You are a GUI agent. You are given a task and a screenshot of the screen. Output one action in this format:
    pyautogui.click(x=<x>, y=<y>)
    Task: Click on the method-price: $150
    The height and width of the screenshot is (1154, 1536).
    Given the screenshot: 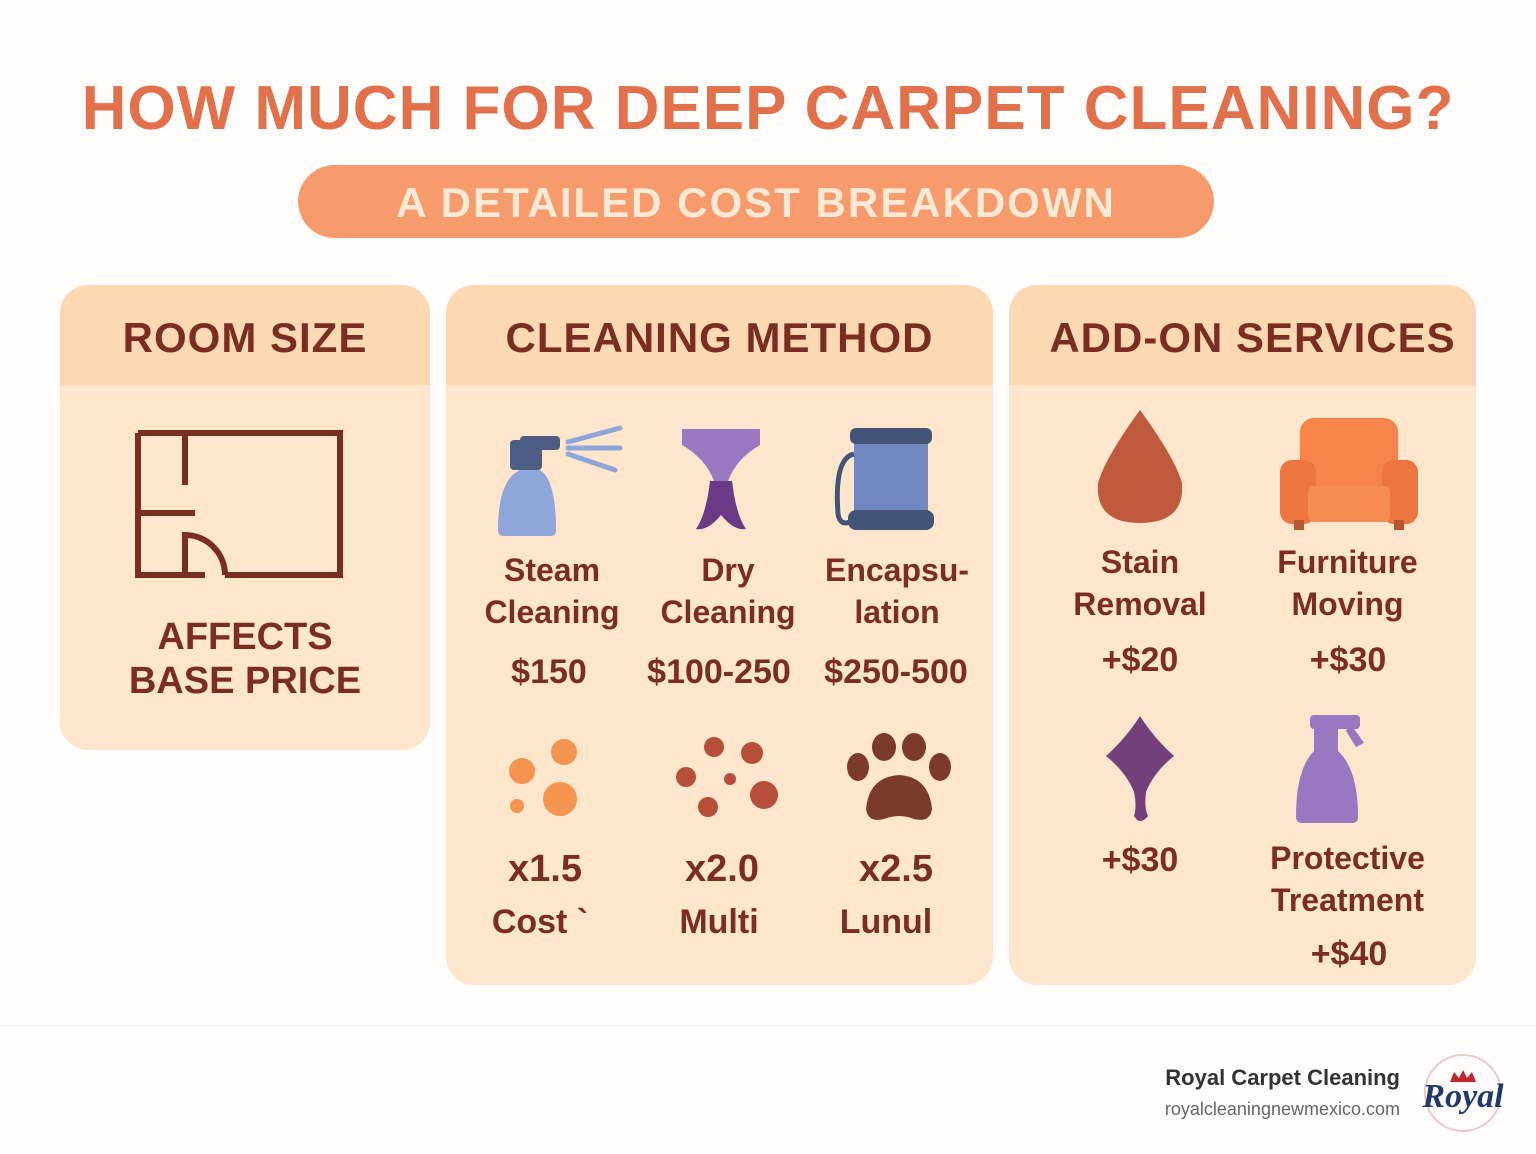 What is the action you would take?
    pyautogui.click(x=549, y=672)
    